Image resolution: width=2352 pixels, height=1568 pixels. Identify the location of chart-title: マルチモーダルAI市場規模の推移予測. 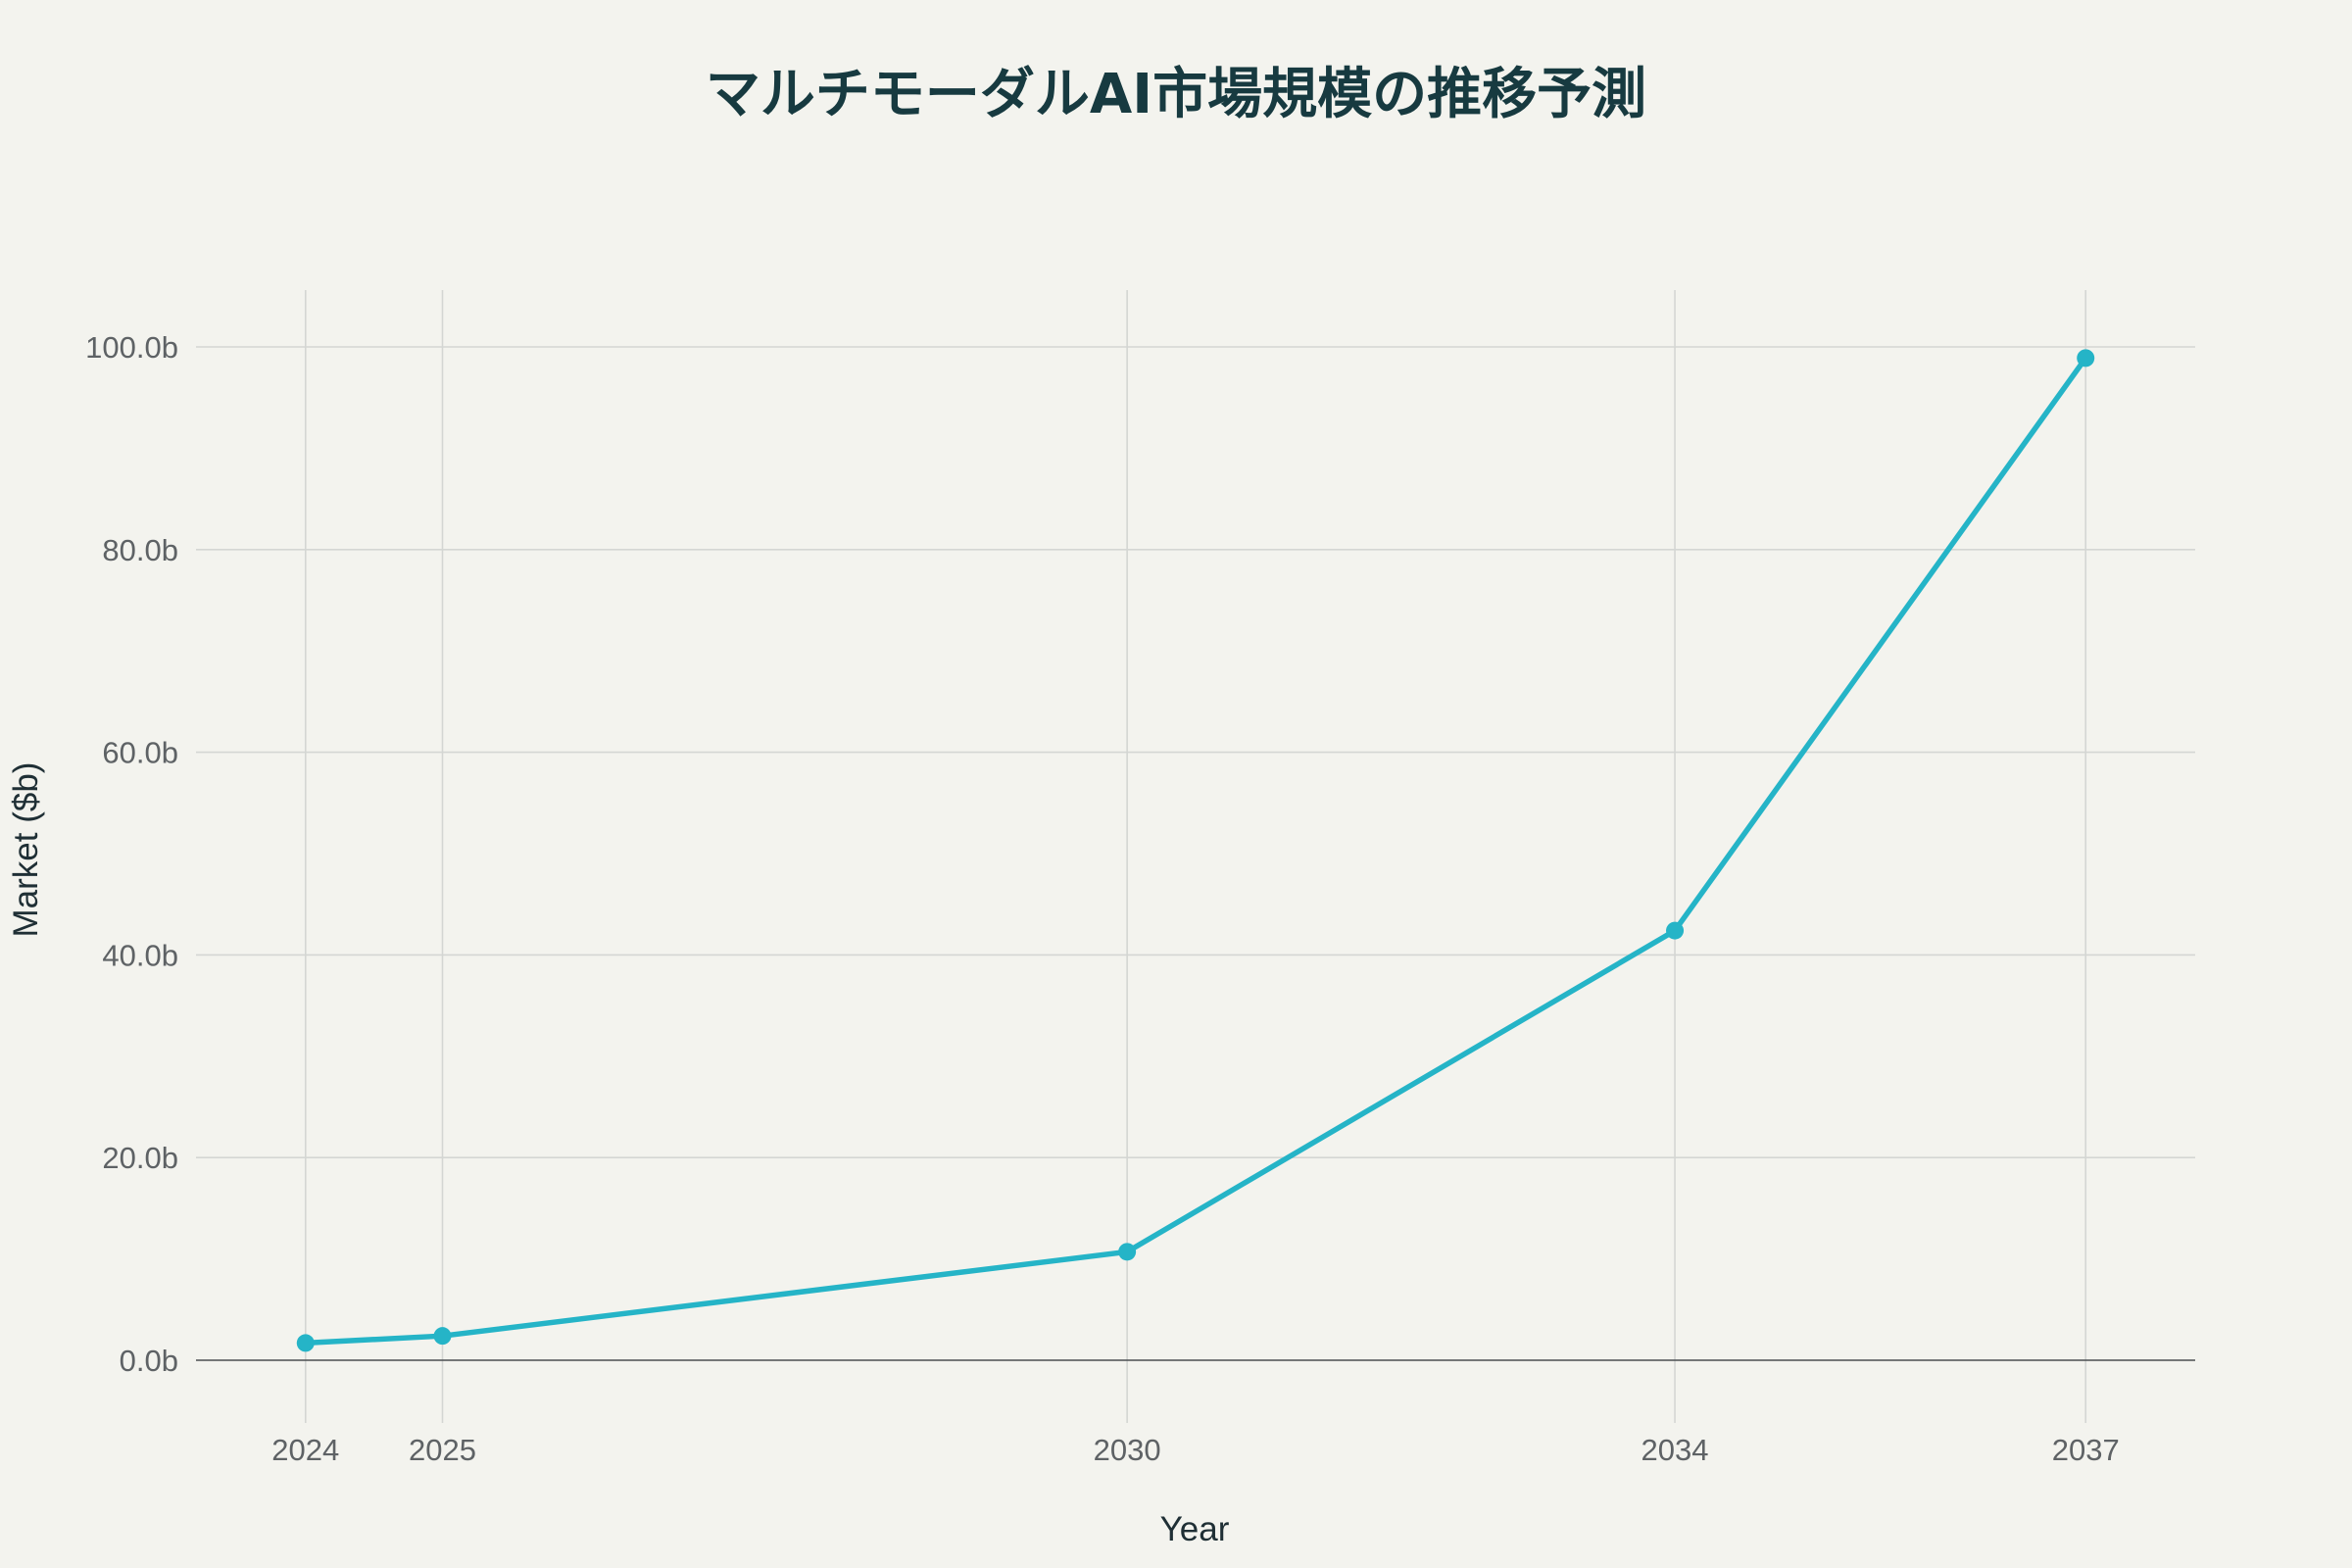
(1176, 94).